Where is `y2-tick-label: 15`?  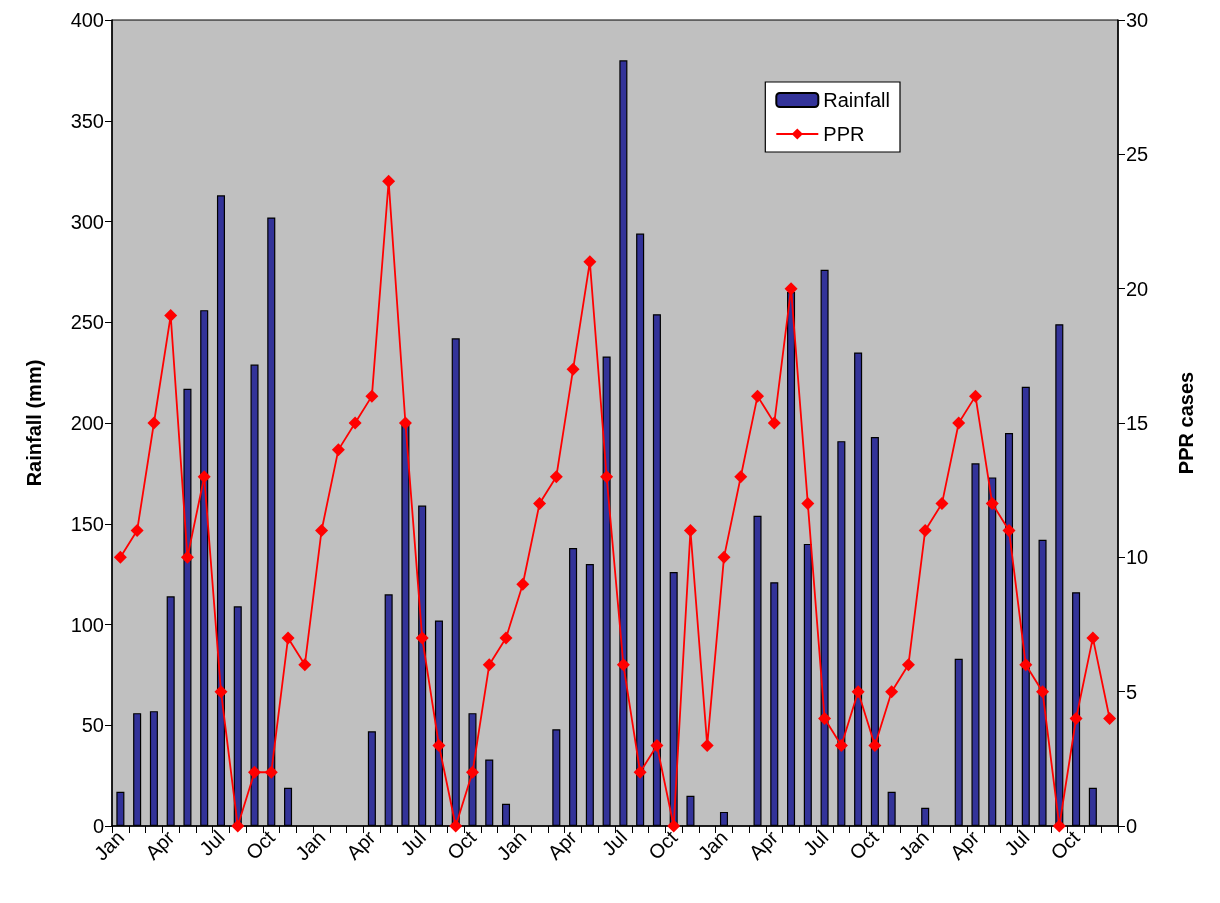
y2-tick-label: 15 is located at coordinates (1137, 423).